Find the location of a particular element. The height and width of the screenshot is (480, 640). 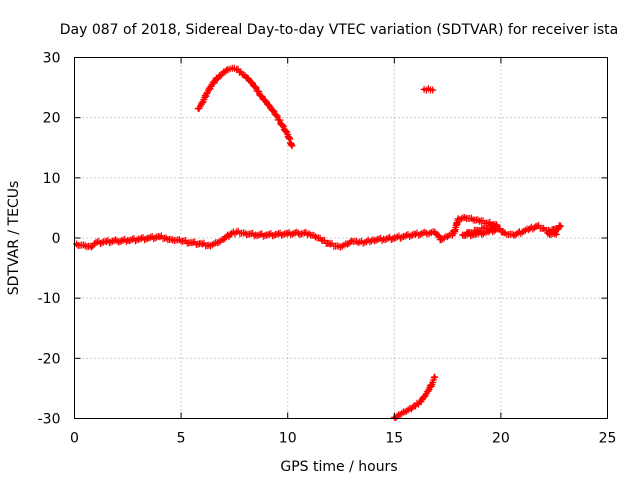

y-axis-label: SDTVAR / TECUs is located at coordinates (14, 238).